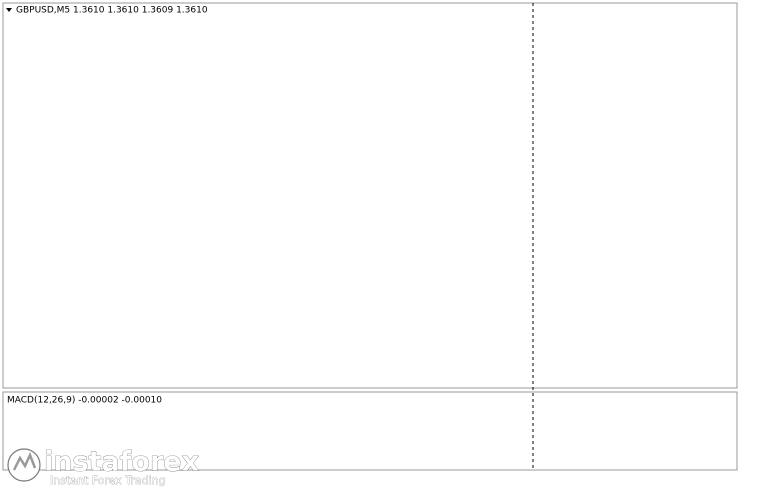  I want to click on chart-title: GBPUSD,M5 1.3610 1.3610 1.3609 1.3610, so click(112, 11).